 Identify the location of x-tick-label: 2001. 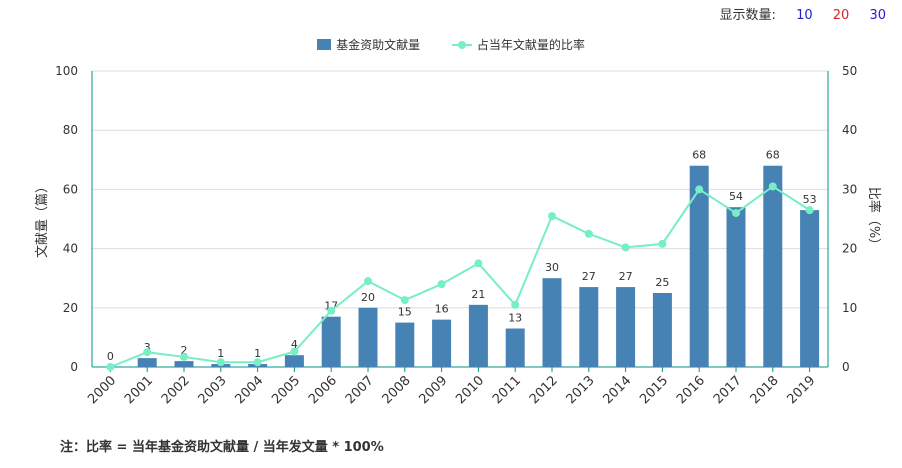
(139, 390).